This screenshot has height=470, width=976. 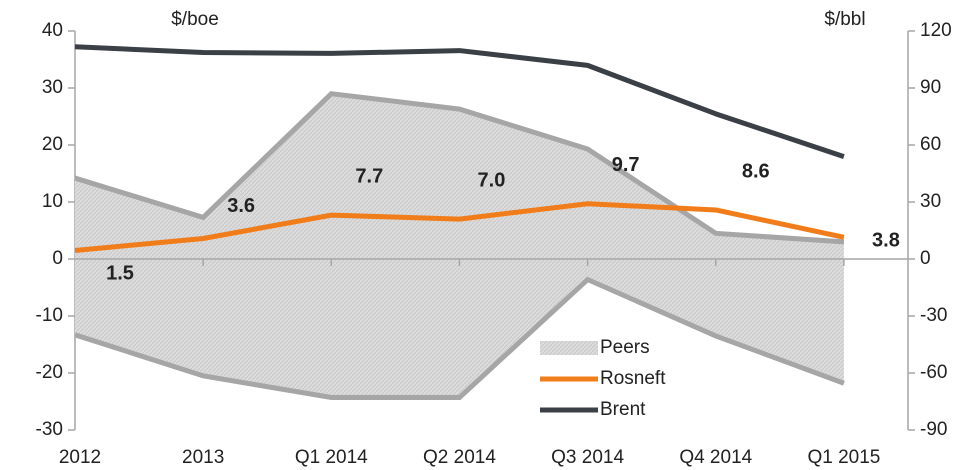 I want to click on data-label: 3.8, so click(x=886, y=241).